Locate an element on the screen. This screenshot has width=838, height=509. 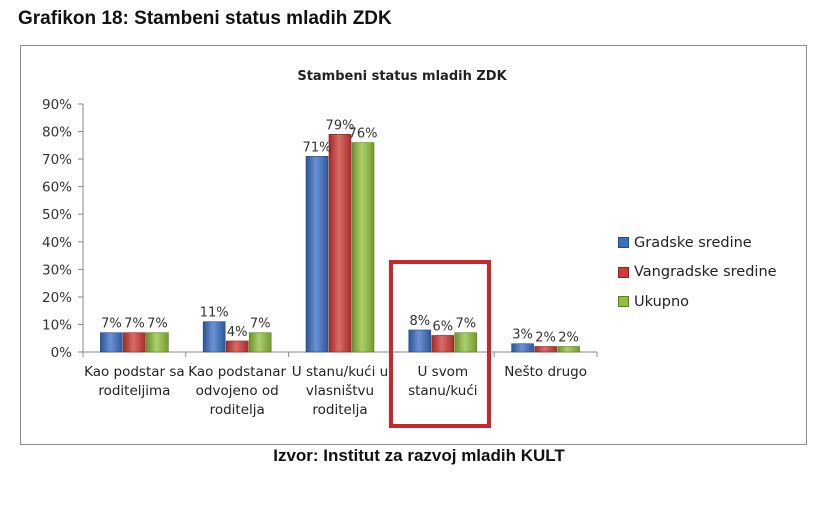
y-tick-label: 60% is located at coordinates (57, 188).